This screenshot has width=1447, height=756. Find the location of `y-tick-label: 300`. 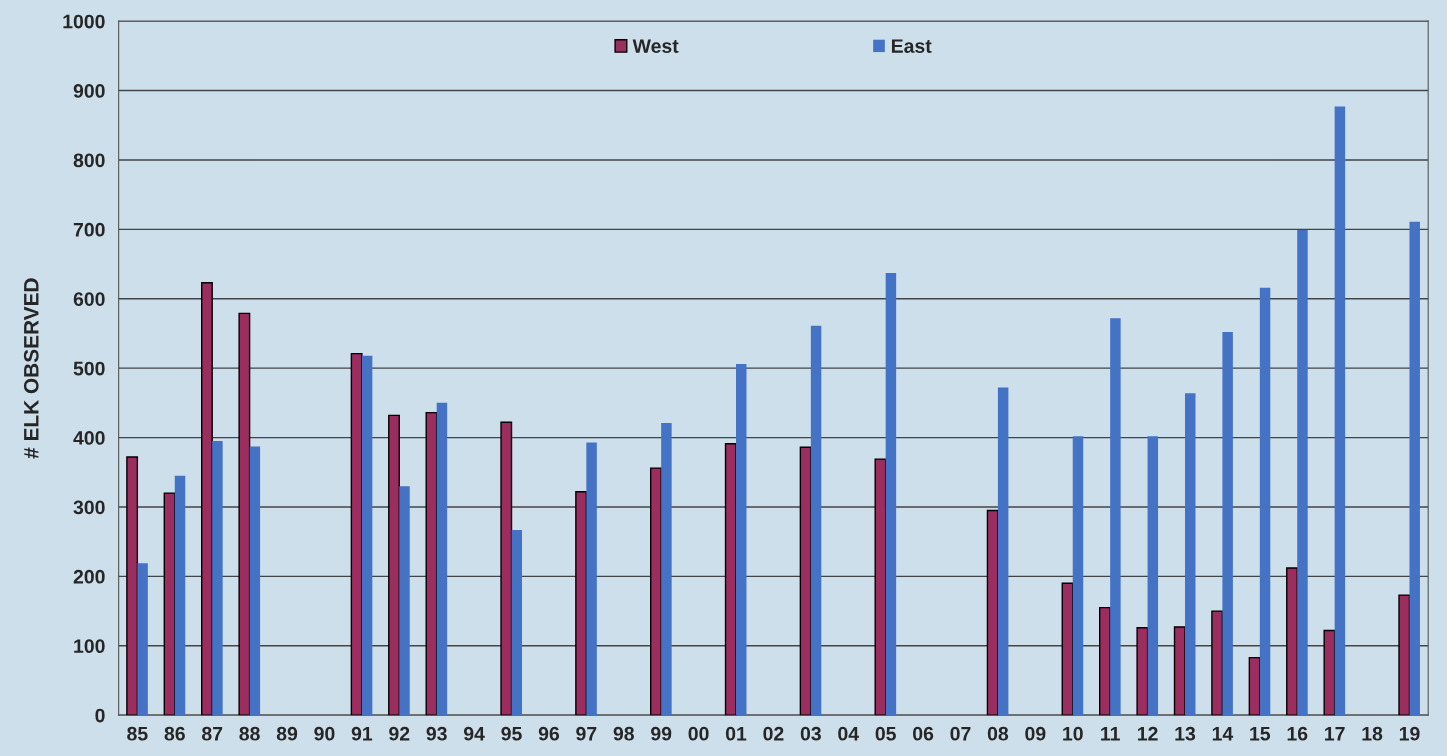

y-tick-label: 300 is located at coordinates (89, 507).